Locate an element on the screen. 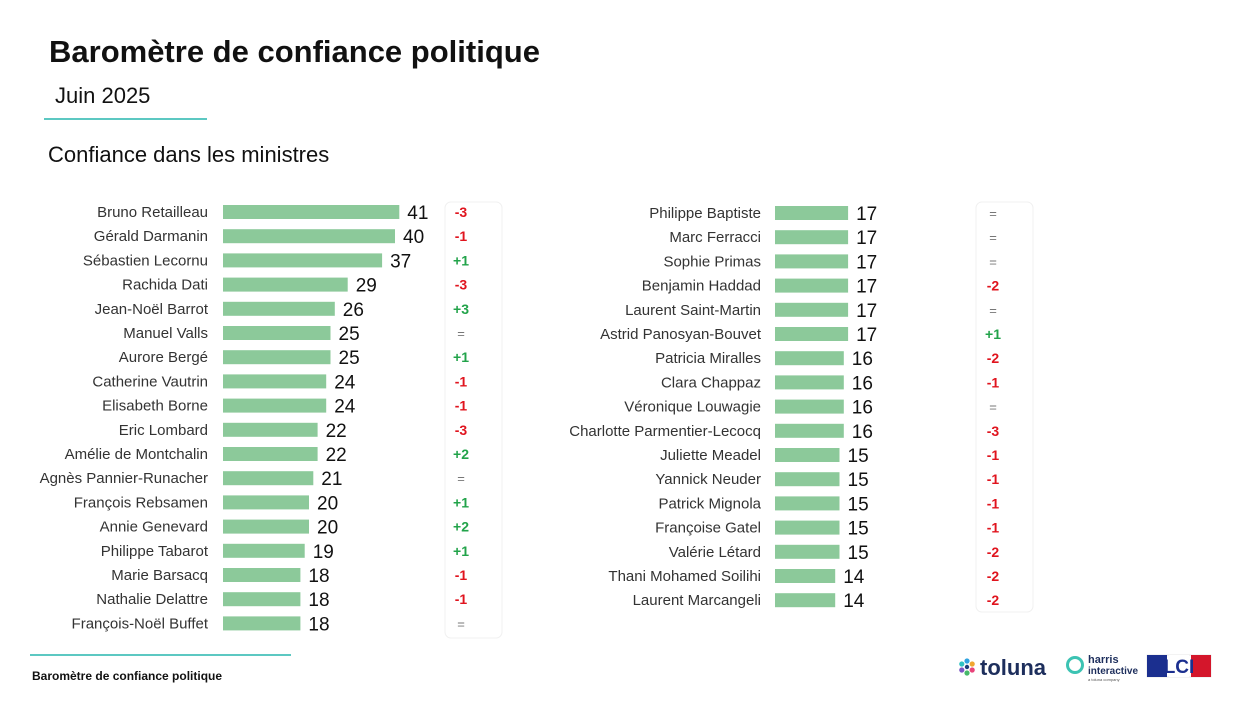 The height and width of the screenshot is (701, 1243). category-label: Sébastien Lecornu is located at coordinates (145, 260).